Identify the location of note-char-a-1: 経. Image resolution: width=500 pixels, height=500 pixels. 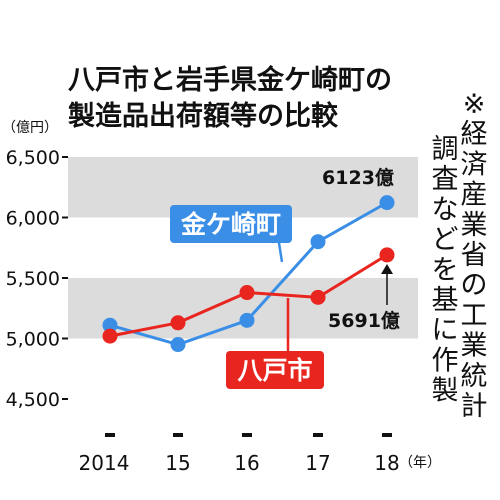
(474, 134).